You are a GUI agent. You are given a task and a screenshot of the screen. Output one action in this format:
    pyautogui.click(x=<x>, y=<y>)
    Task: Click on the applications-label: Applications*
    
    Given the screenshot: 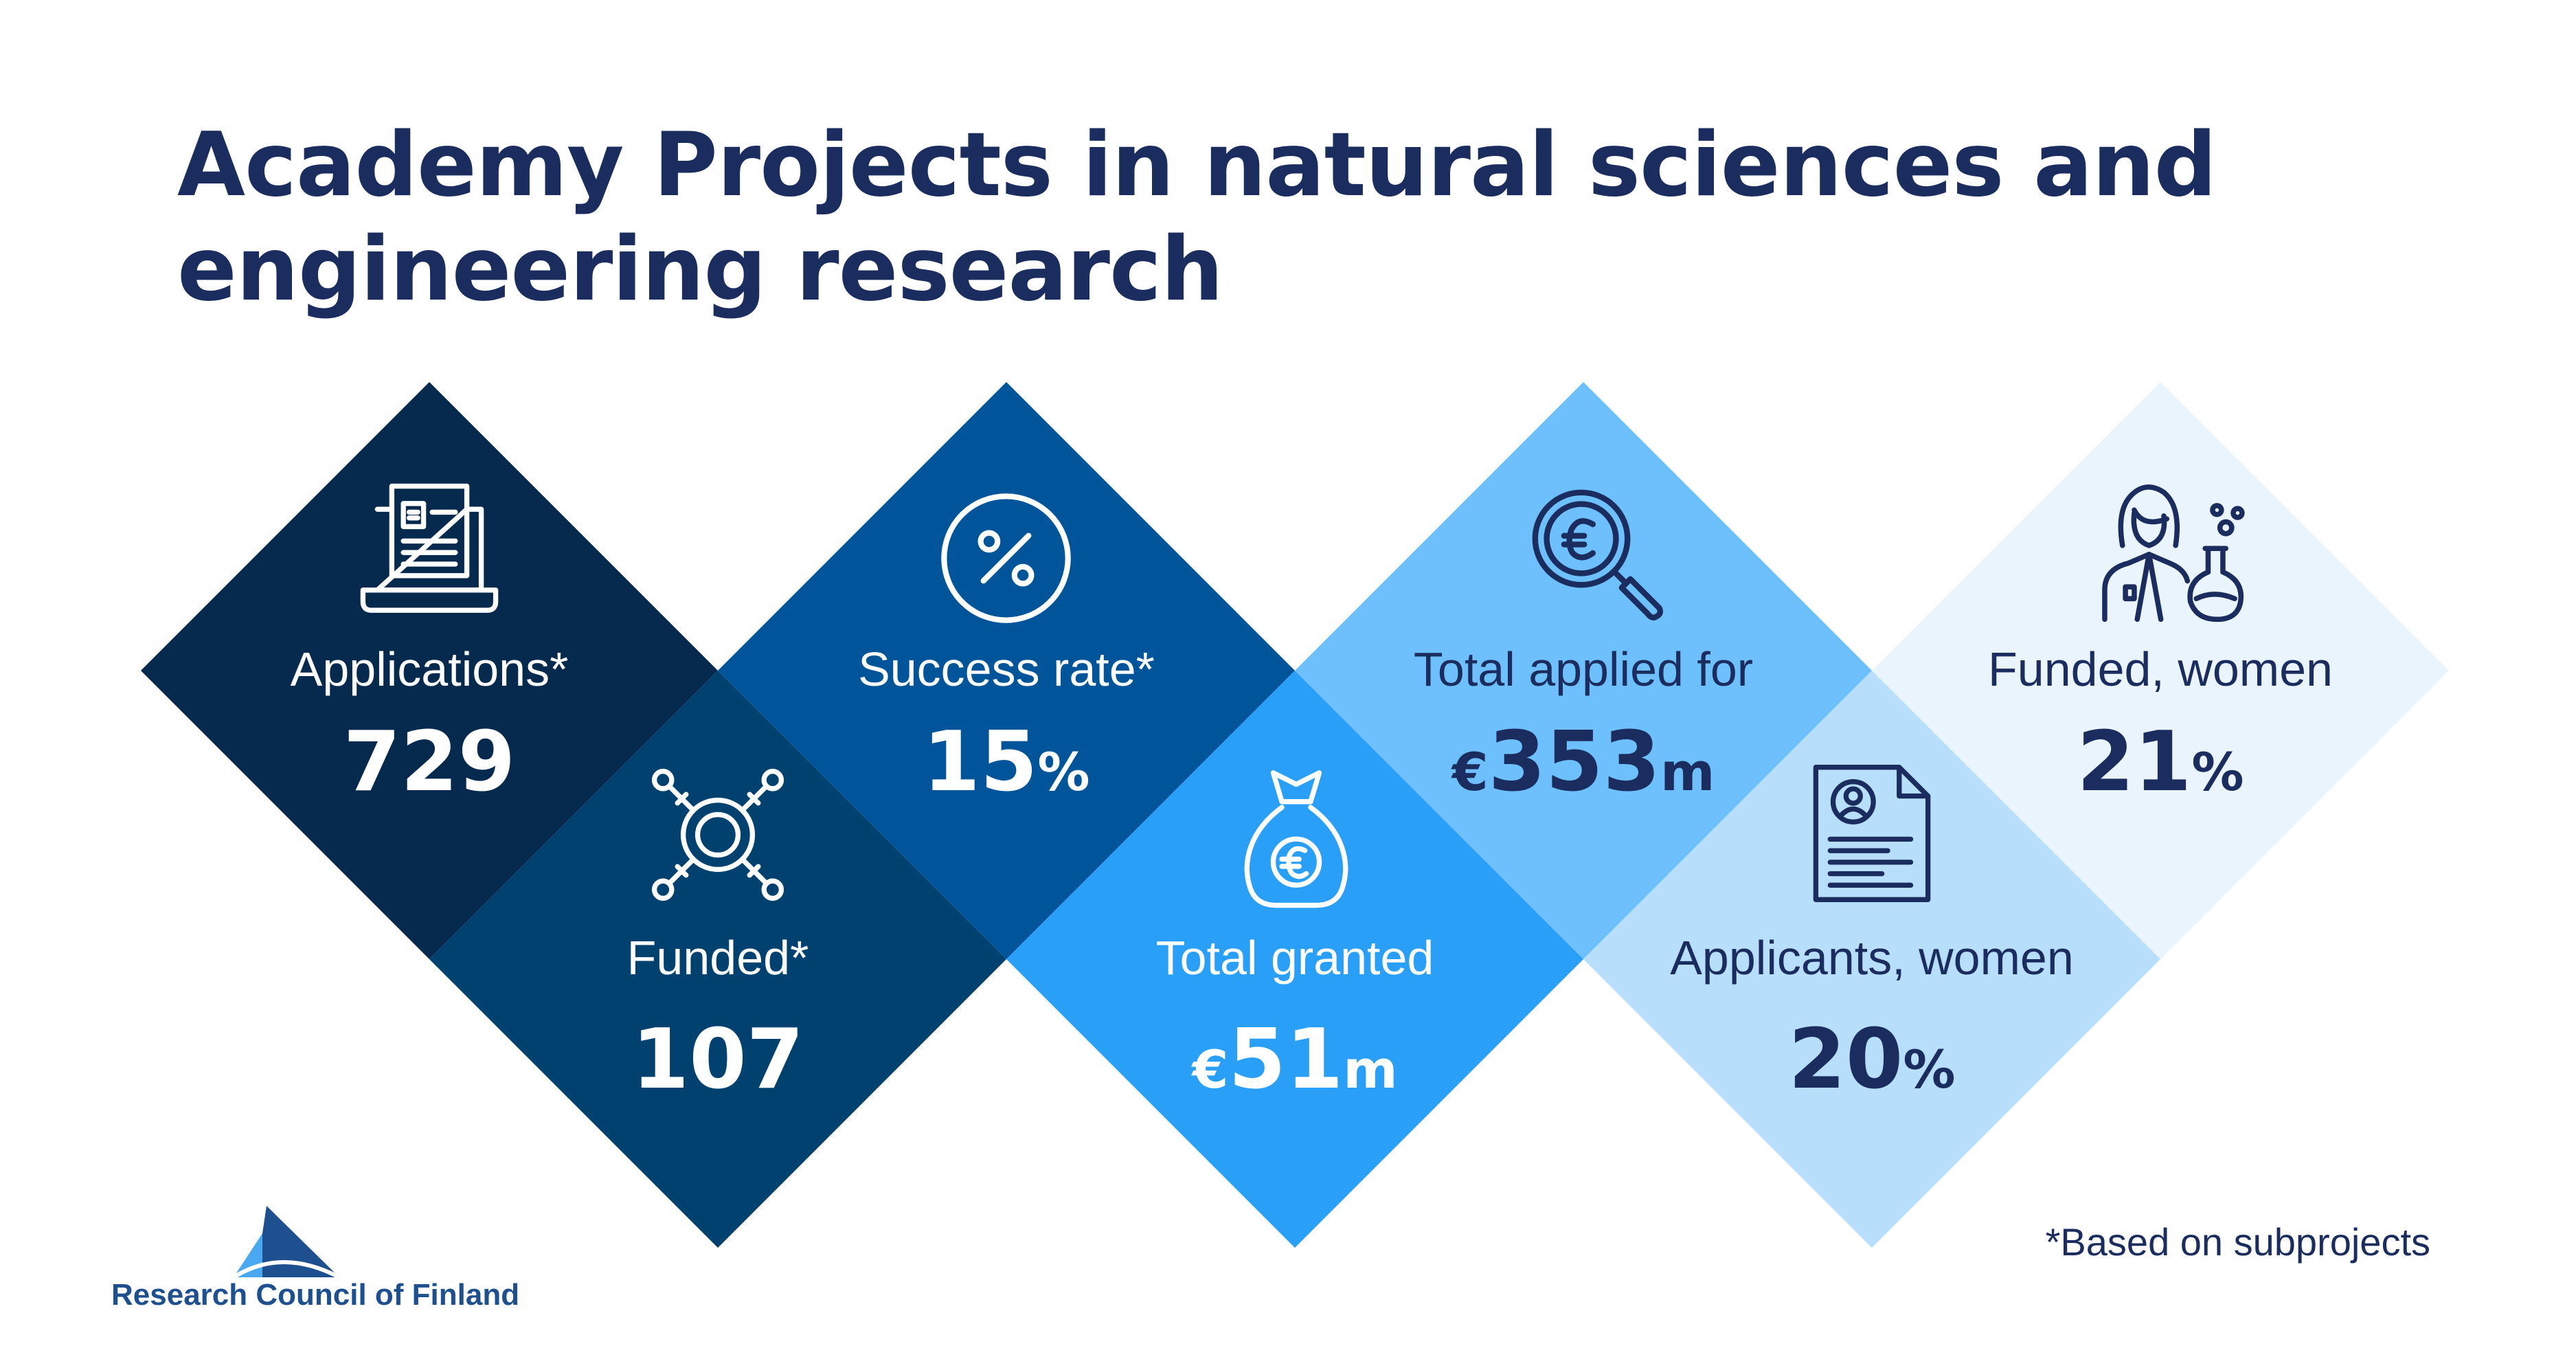 What is the action you would take?
    pyautogui.click(x=429, y=669)
    